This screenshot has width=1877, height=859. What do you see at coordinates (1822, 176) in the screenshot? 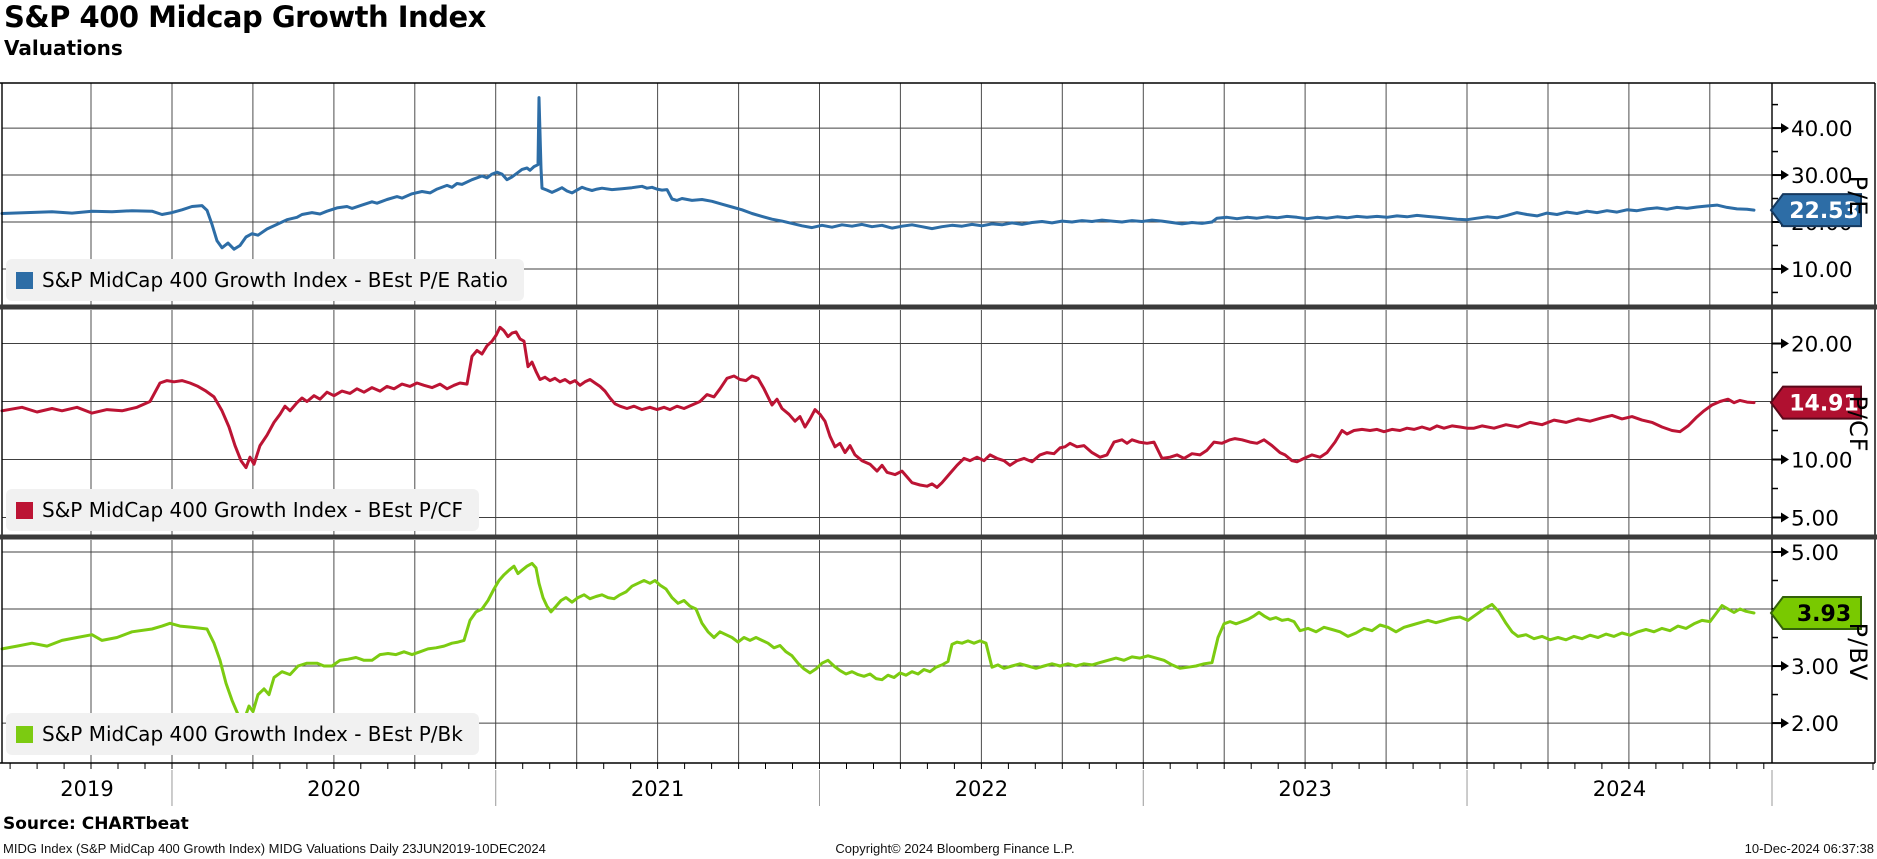
I see `y-tick-label: 30.00` at bounding box center [1822, 176].